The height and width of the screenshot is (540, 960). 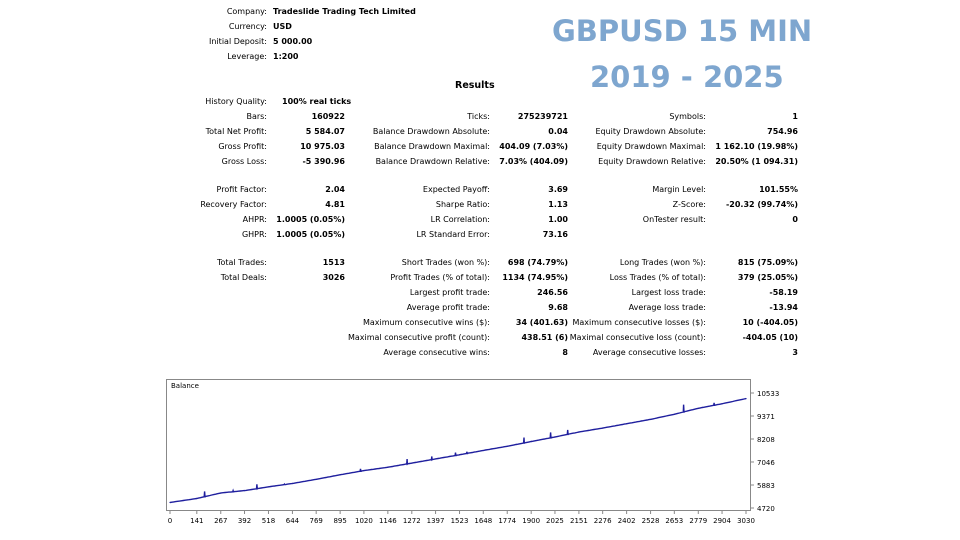 I want to click on col2-label-0: Ticks:, so click(x=478, y=116).